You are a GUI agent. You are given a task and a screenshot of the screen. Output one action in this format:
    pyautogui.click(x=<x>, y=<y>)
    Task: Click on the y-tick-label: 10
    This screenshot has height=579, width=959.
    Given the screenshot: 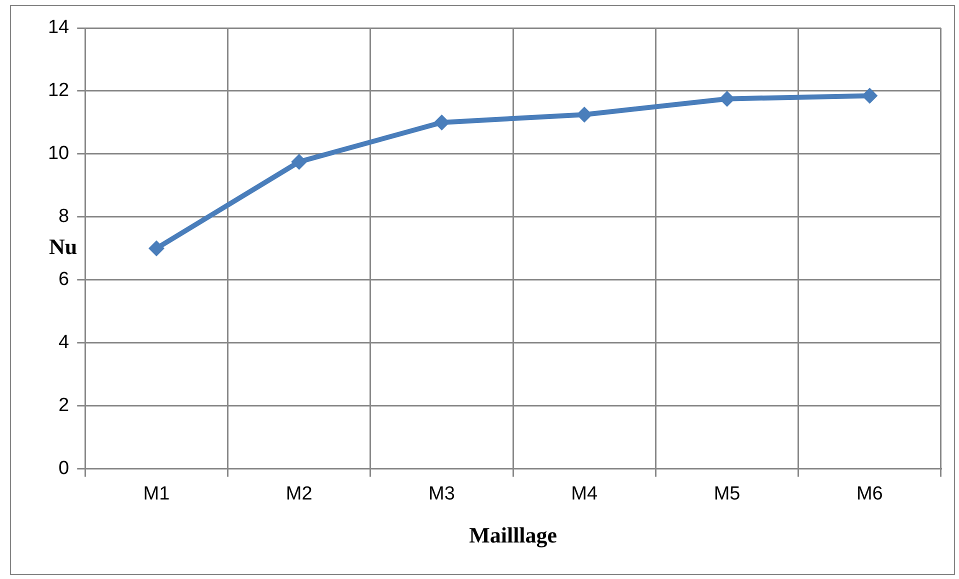 What is the action you would take?
    pyautogui.click(x=59, y=153)
    